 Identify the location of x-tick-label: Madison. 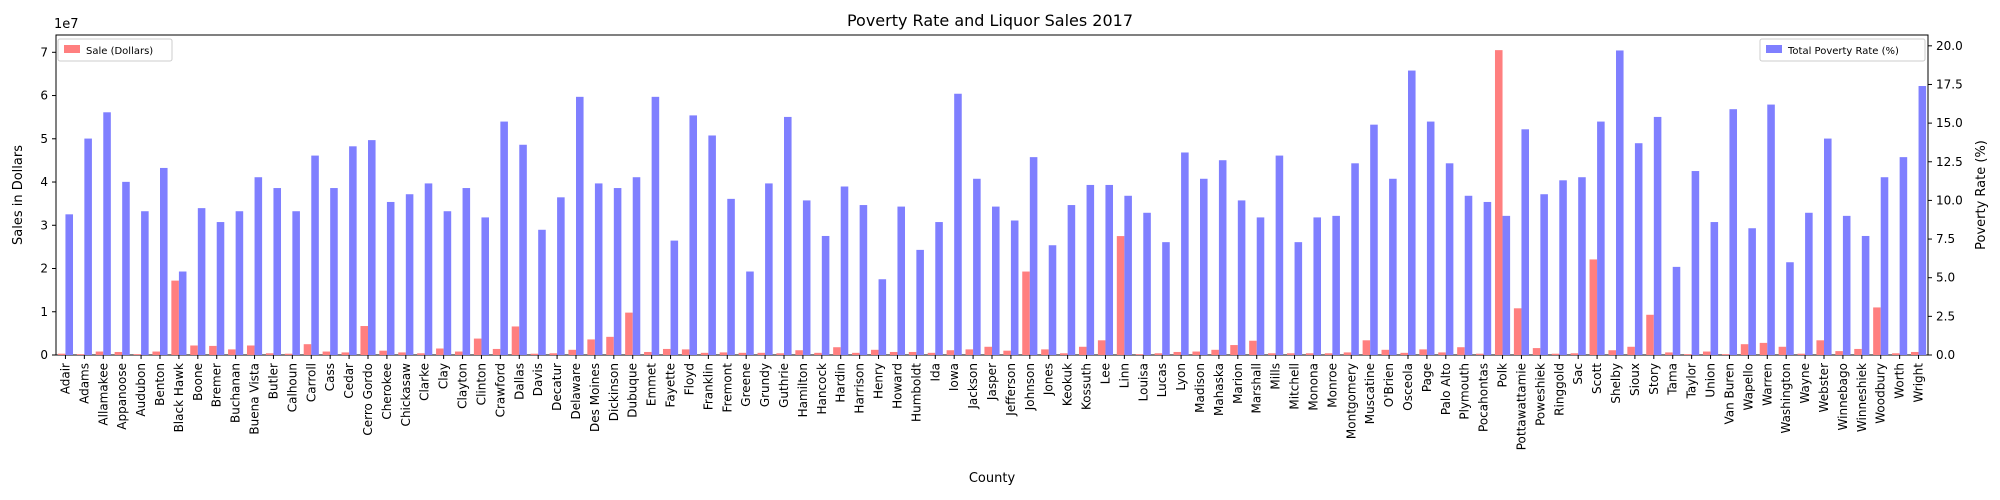
(1200, 388).